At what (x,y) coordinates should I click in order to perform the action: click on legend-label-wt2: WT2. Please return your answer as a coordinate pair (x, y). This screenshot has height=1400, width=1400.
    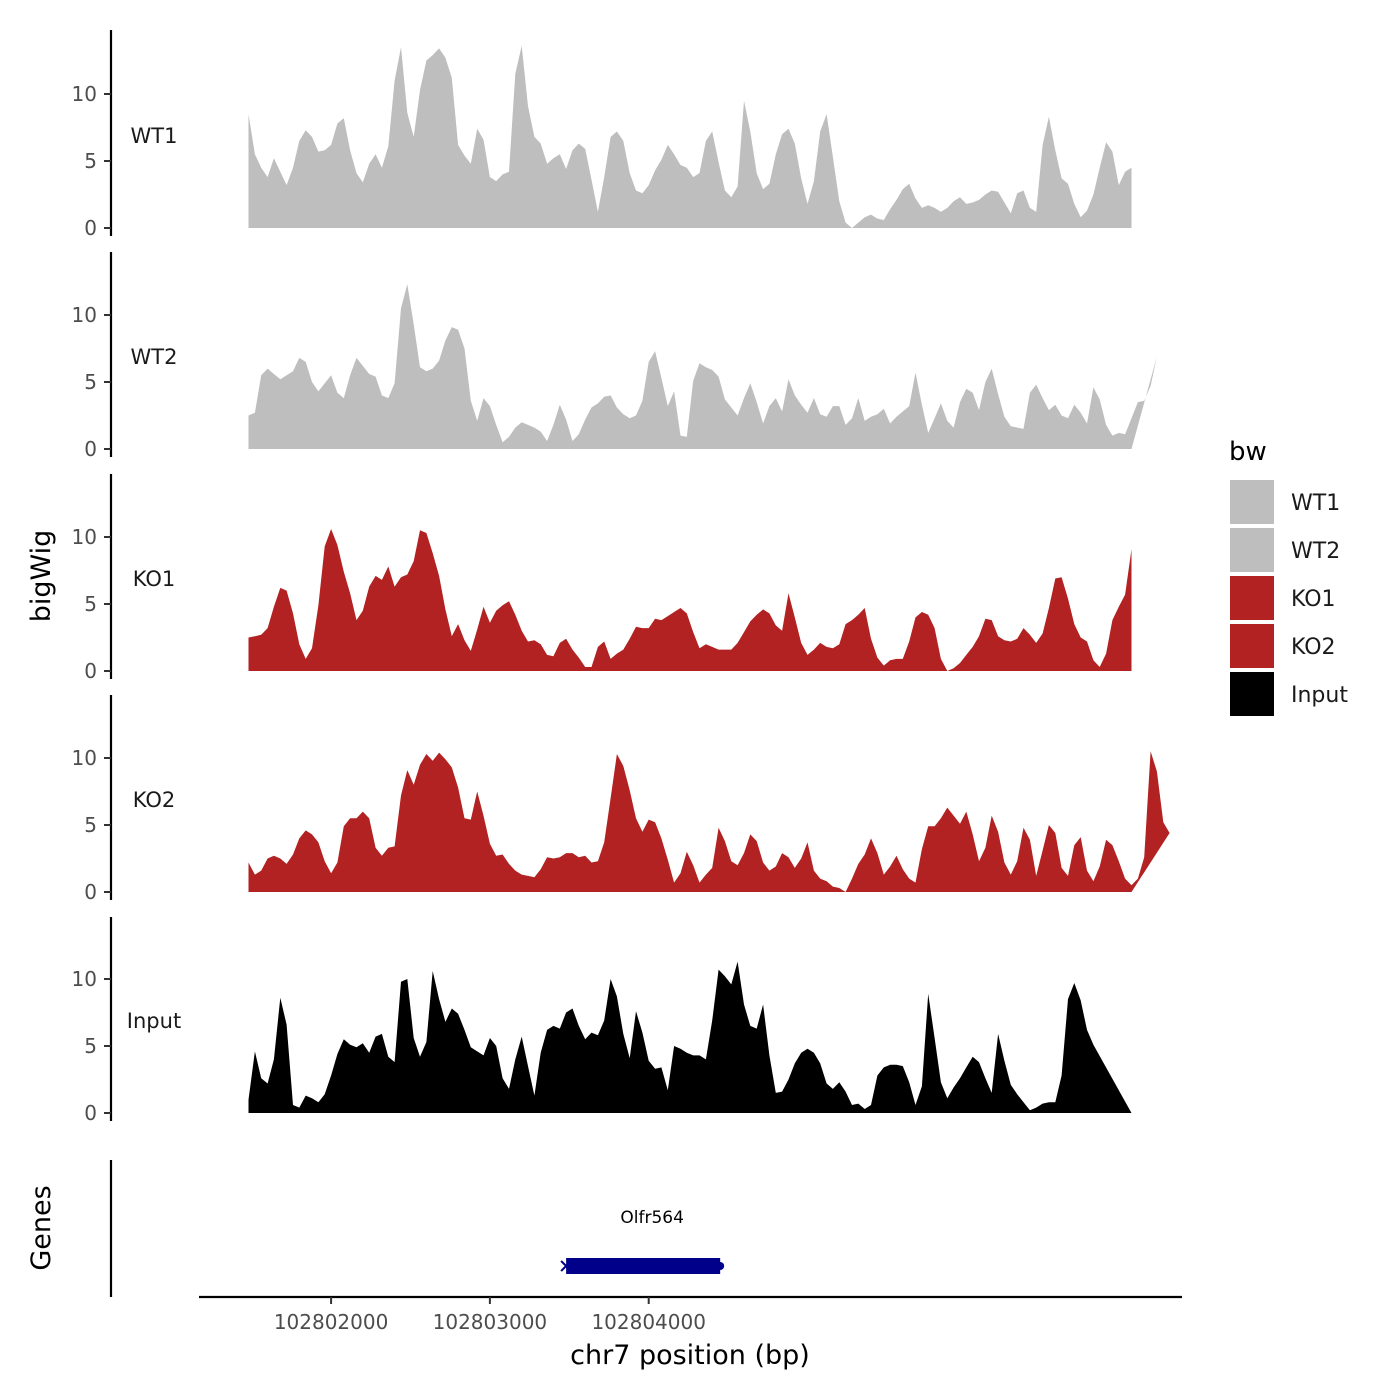
    Looking at the image, I should click on (1315, 551).